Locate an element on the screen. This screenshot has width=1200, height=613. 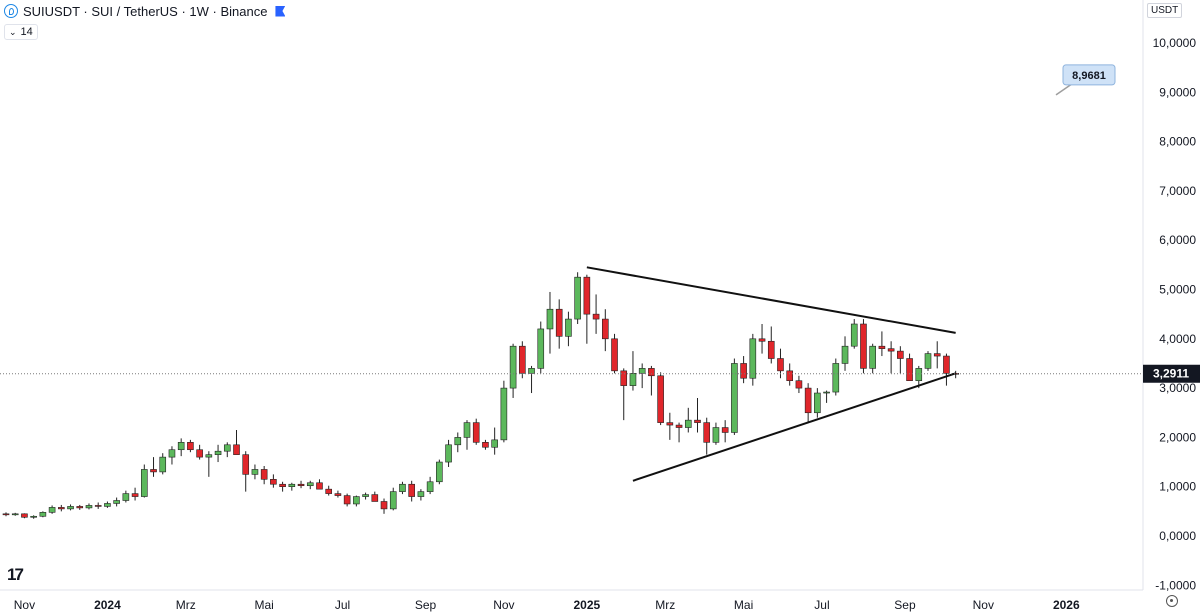
currency-label: USDT is located at coordinates (1165, 10).